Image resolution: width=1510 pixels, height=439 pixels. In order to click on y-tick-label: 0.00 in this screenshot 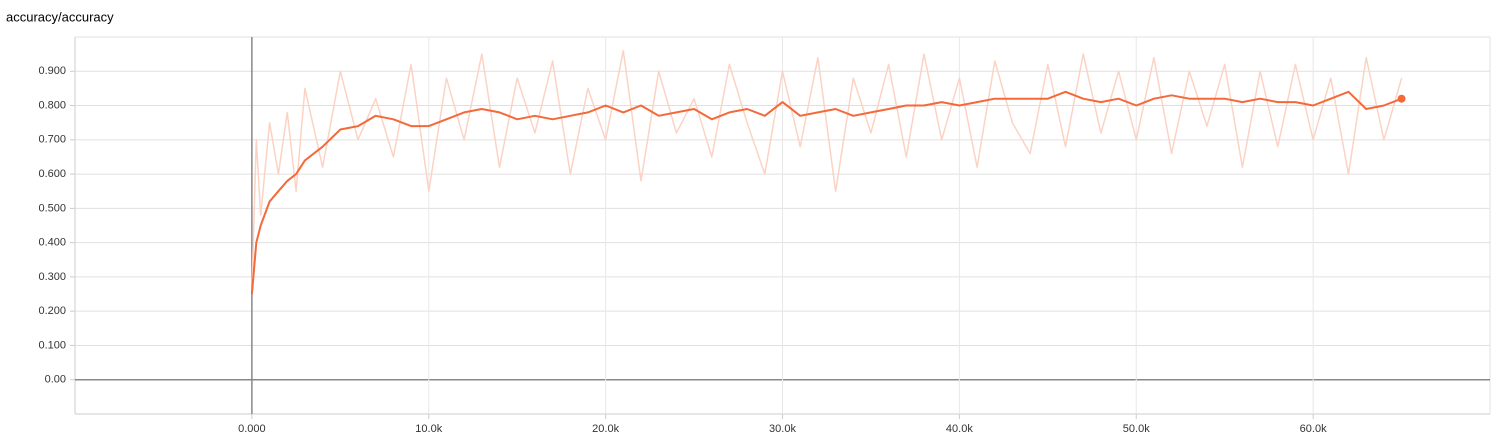, I will do `click(55, 380)`.